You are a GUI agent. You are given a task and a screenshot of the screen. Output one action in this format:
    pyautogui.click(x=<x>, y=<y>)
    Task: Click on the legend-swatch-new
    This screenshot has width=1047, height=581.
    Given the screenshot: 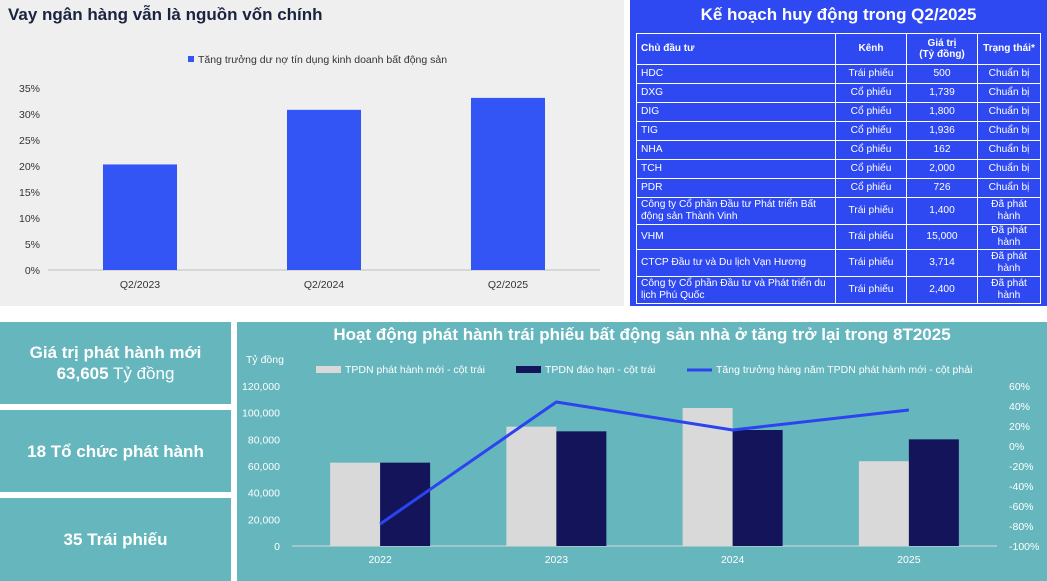 What is the action you would take?
    pyautogui.click(x=328, y=369)
    